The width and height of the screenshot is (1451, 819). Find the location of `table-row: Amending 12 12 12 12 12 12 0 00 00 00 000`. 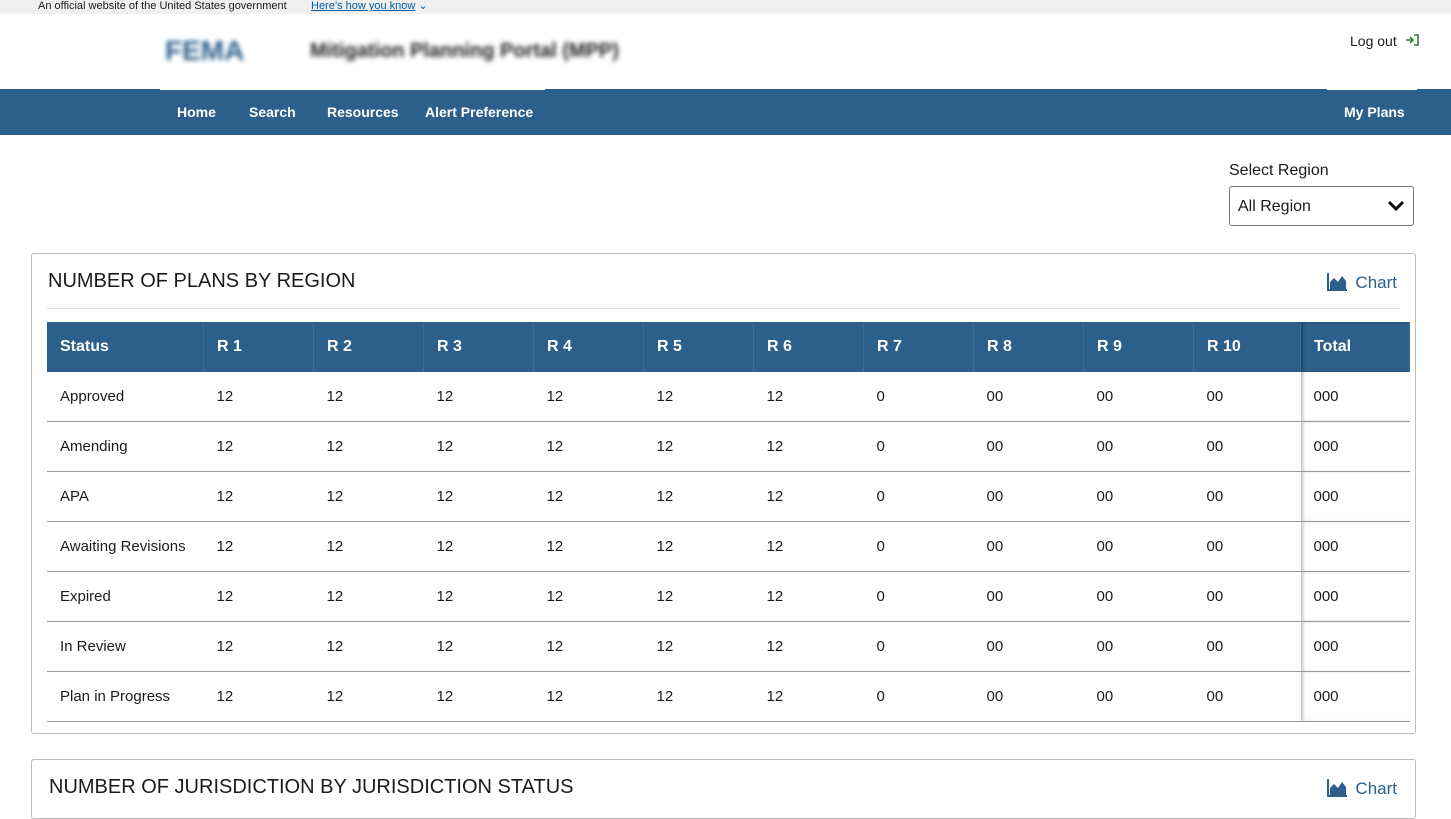

table-row: Amending 12 12 12 12 12 12 0 00 00 00 000 is located at coordinates (728, 446).